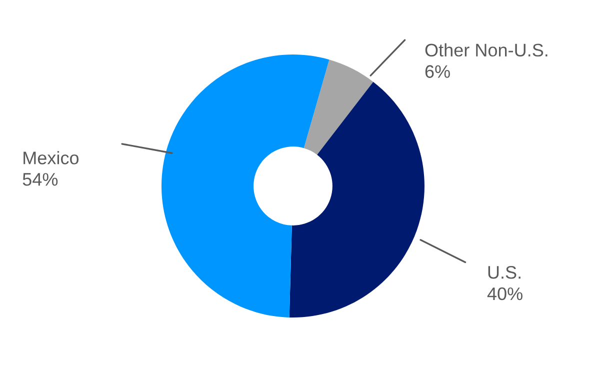  What do you see at coordinates (504, 272) in the screenshot?
I see `slice-label: U.S.` at bounding box center [504, 272].